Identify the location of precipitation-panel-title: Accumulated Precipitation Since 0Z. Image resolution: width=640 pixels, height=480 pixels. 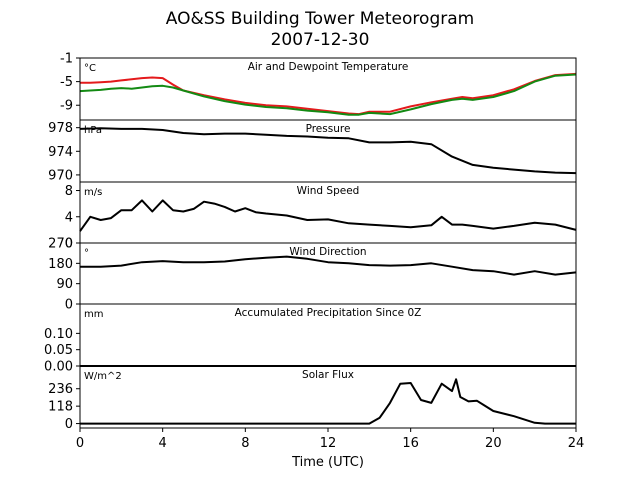
(328, 313).